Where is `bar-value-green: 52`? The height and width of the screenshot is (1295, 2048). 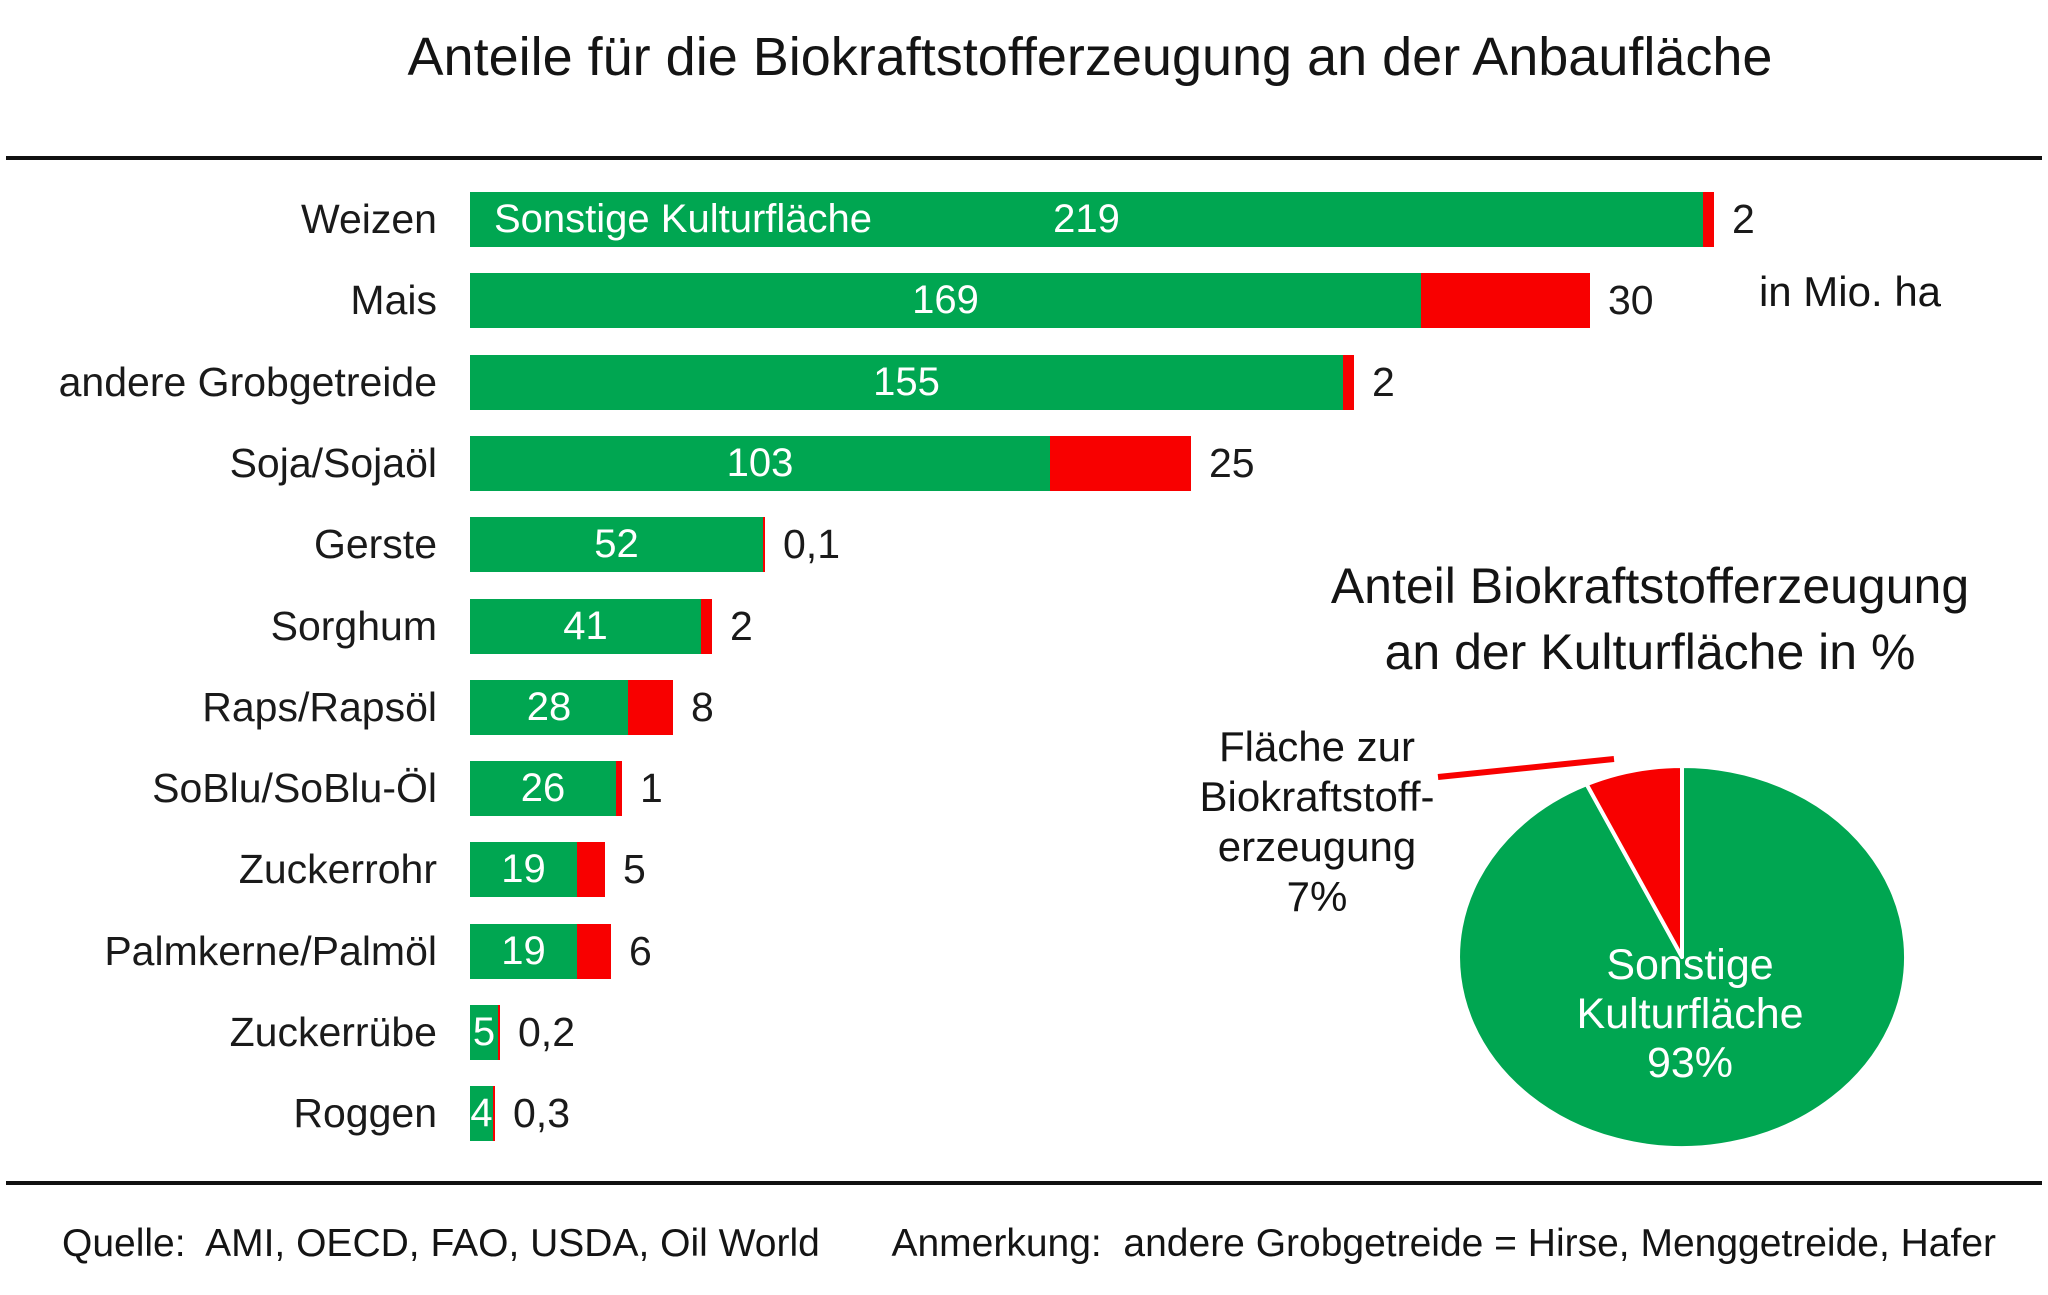 bar-value-green: 52 is located at coordinates (616, 544).